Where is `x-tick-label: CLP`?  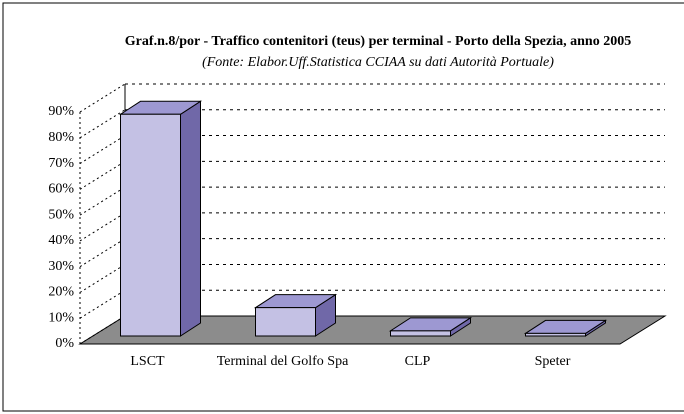
x-tick-label: CLP is located at coordinates (417, 361).